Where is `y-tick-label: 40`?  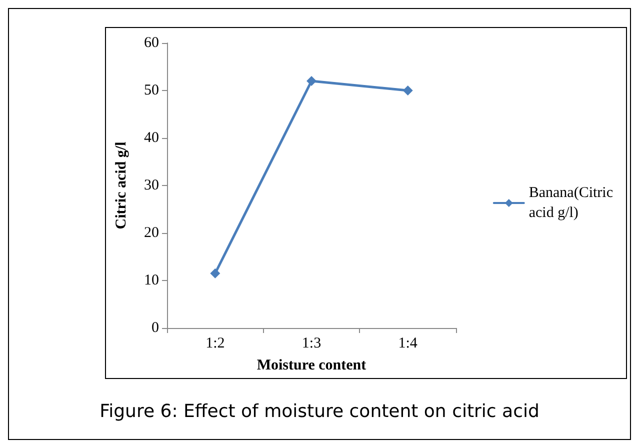 y-tick-label: 40 is located at coordinates (151, 138).